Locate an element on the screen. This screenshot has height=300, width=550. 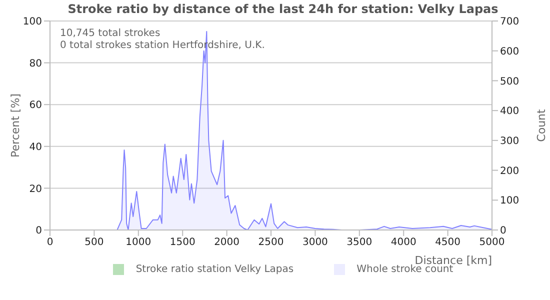
y2-tick-label: 600 is located at coordinates (510, 52).